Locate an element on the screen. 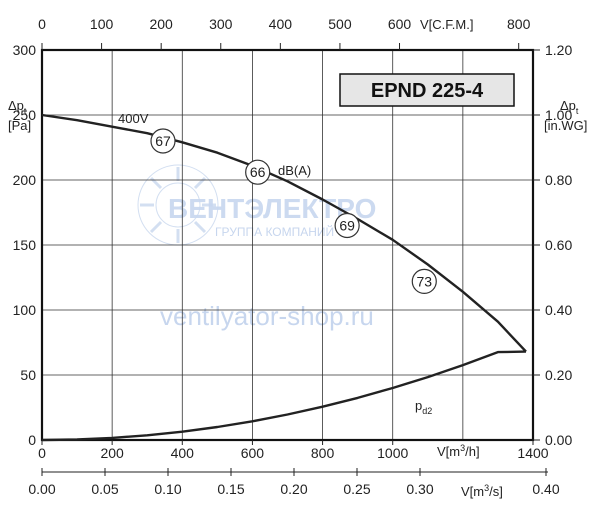 Image resolution: width=600 pixels, height=515 pixels. y-axis-left: 0 50 100 150 200 250 300 is located at coordinates (25, 245).